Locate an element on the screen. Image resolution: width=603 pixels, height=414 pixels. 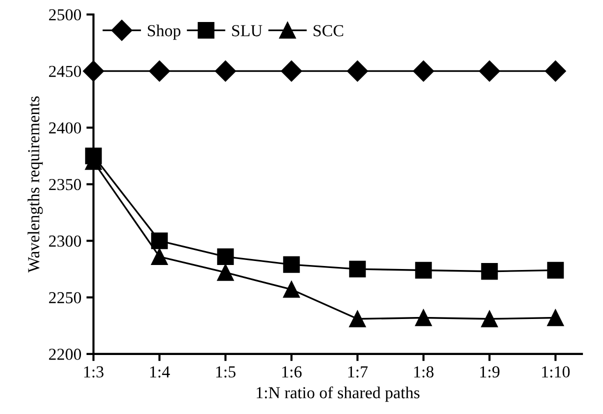
legend-label: Shop is located at coordinates (164, 32).